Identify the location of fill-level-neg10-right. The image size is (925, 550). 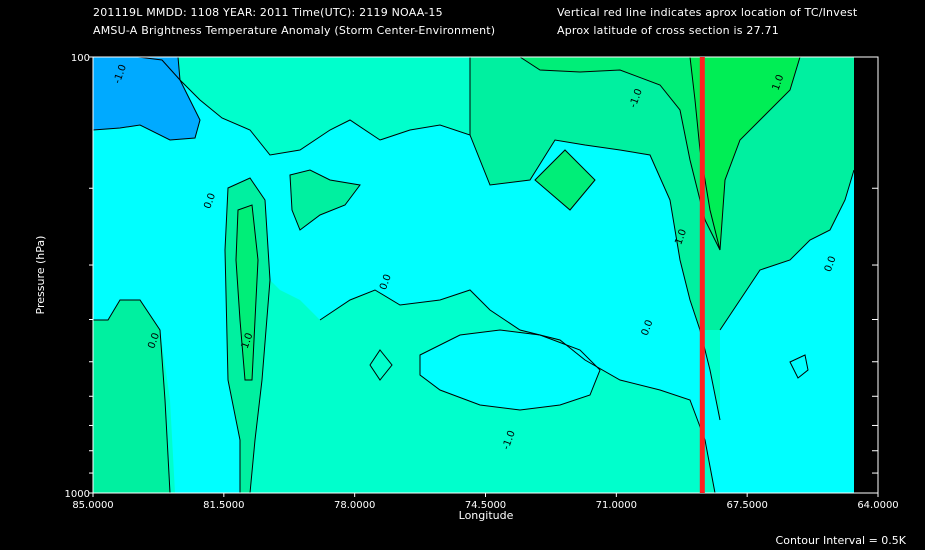
(787, 331).